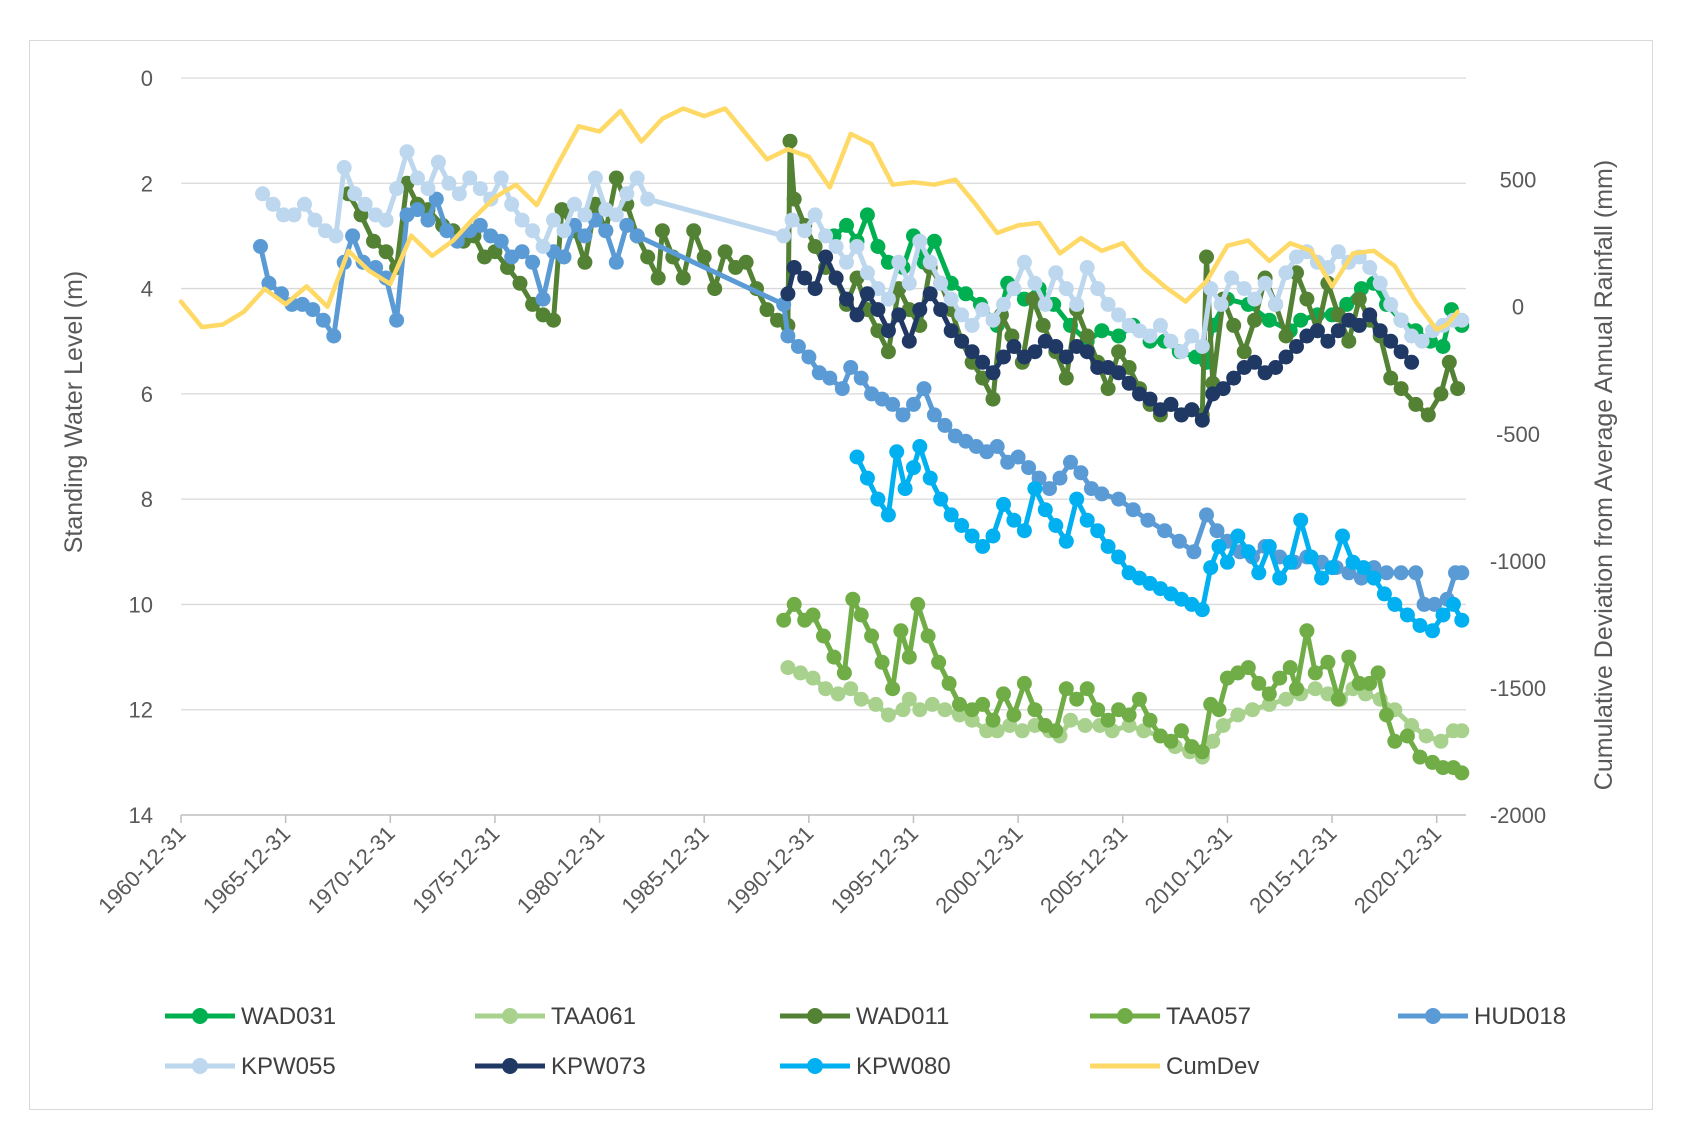 The width and height of the screenshot is (1683, 1126). I want to click on y-tick-label: 6, so click(147, 394).